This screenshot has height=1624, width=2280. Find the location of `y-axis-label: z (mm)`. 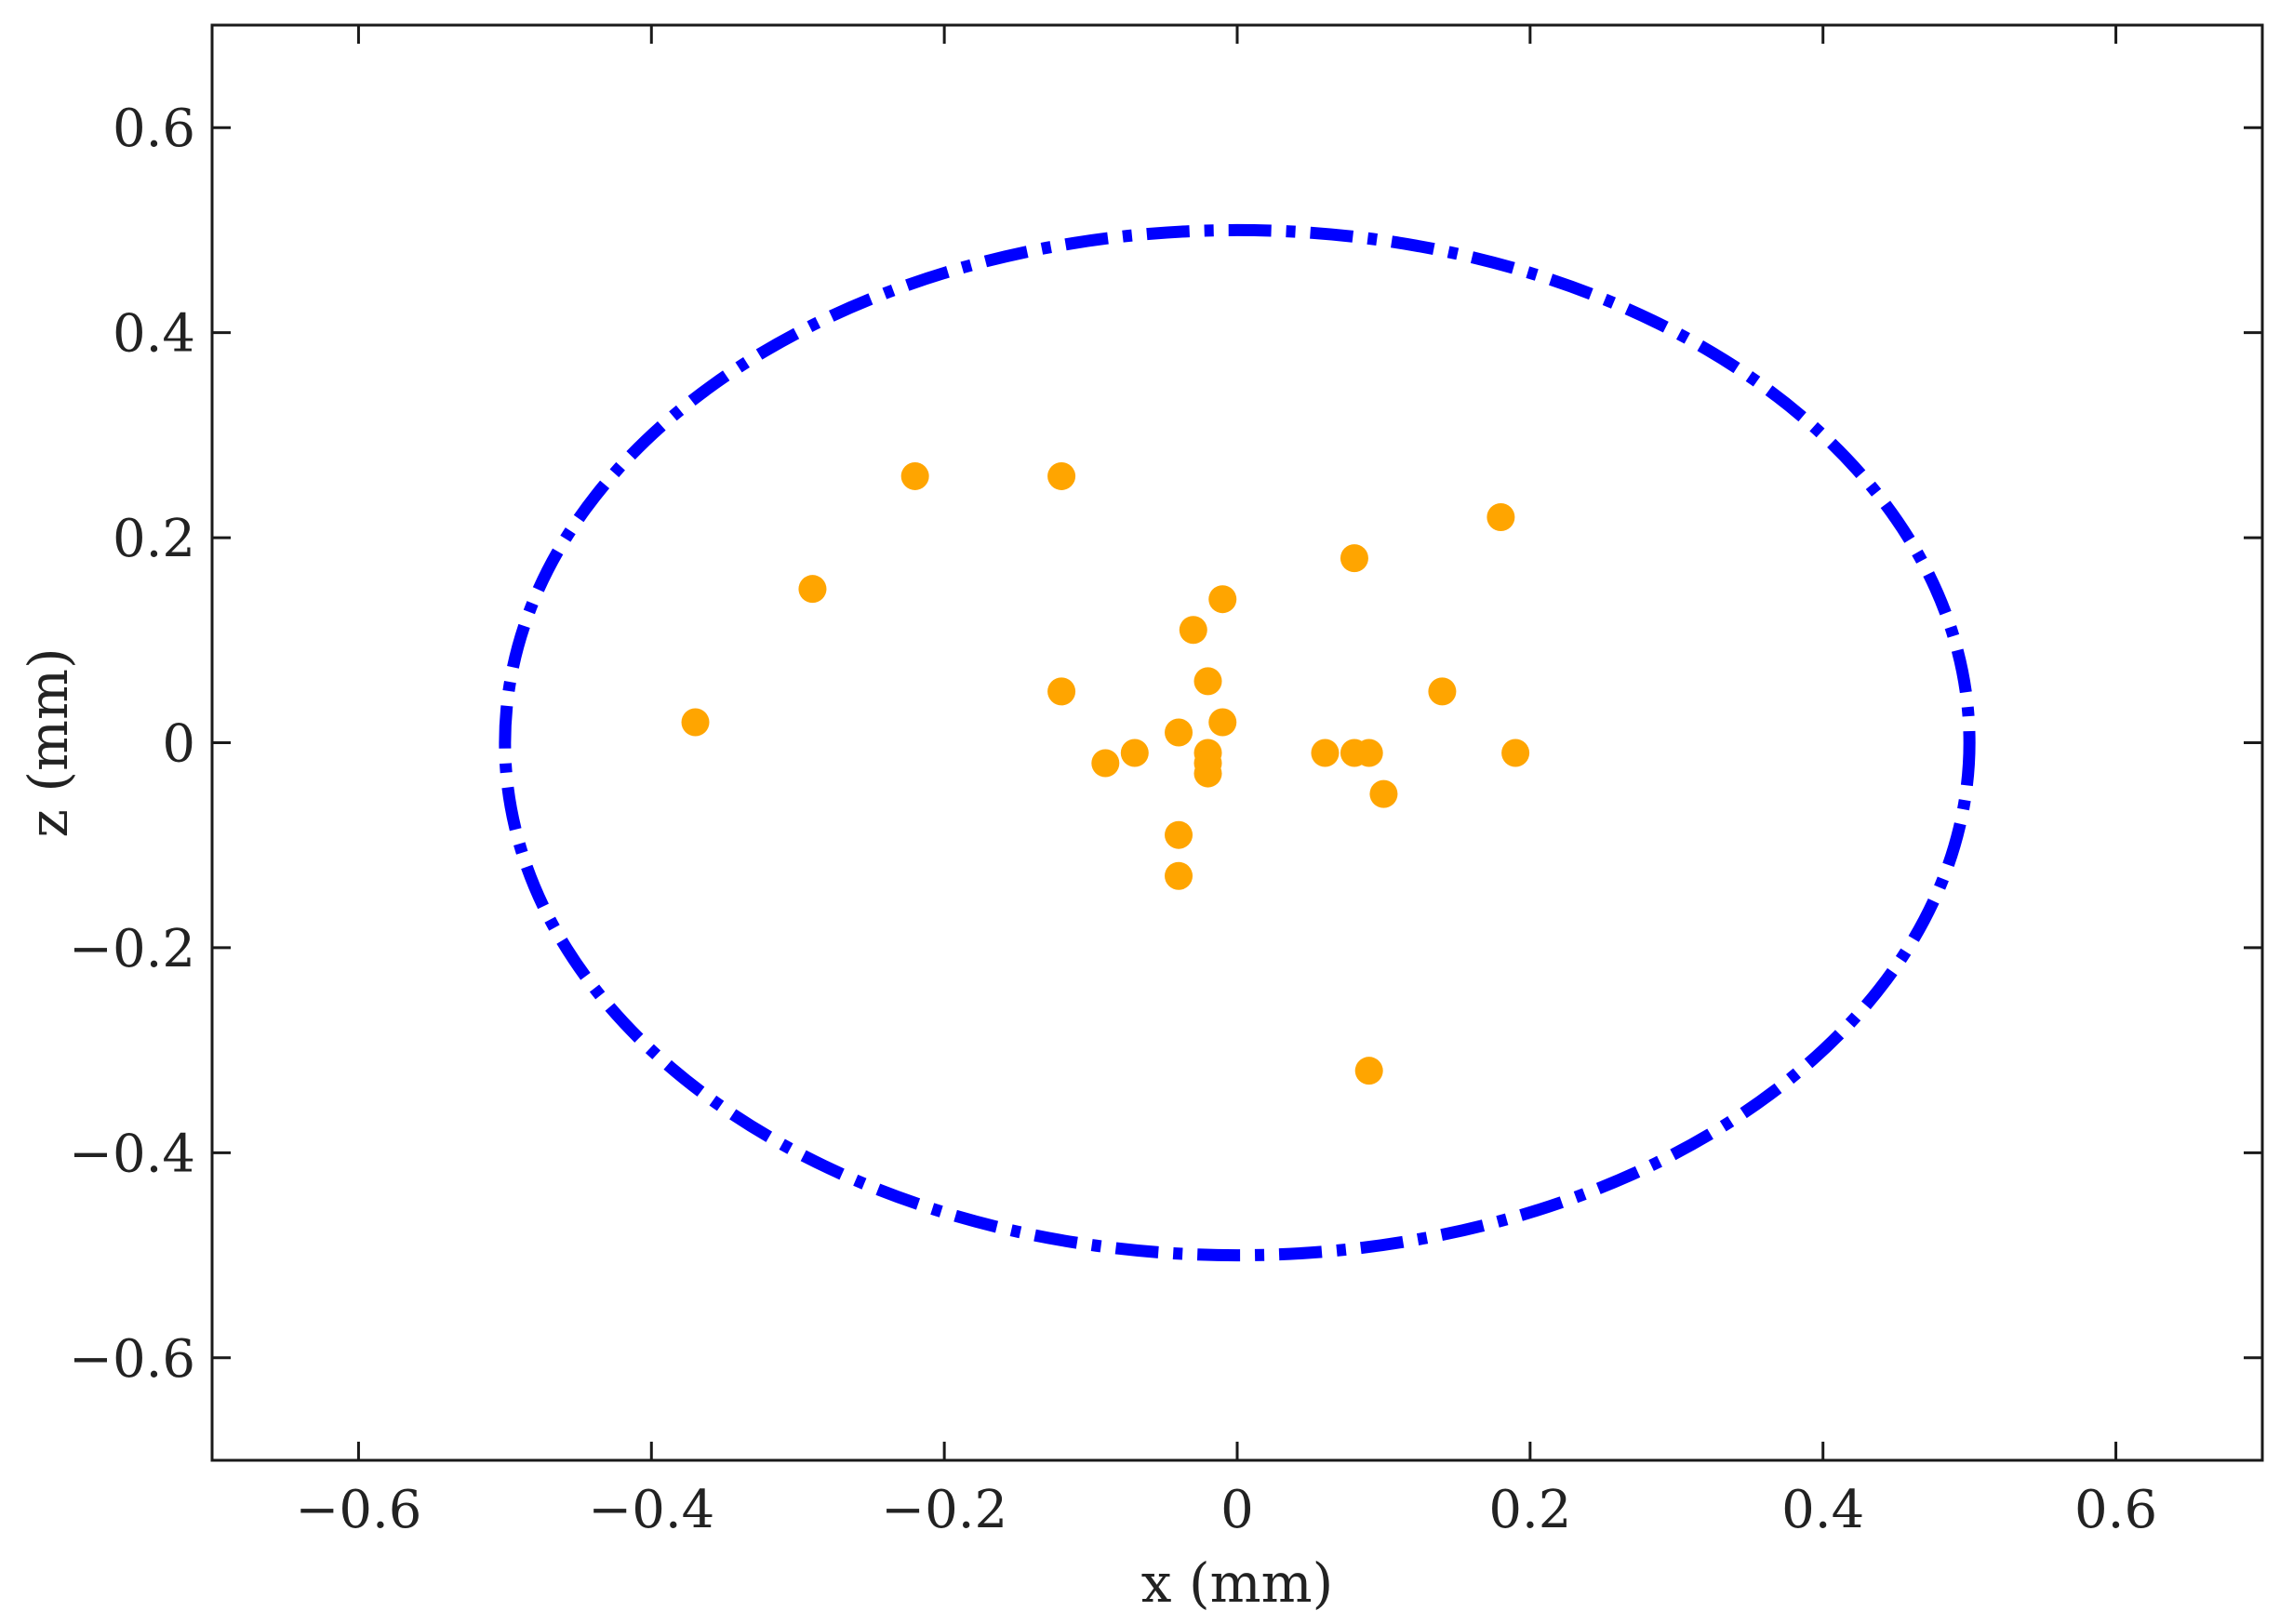

y-axis-label: z (mm) is located at coordinates (48, 742).